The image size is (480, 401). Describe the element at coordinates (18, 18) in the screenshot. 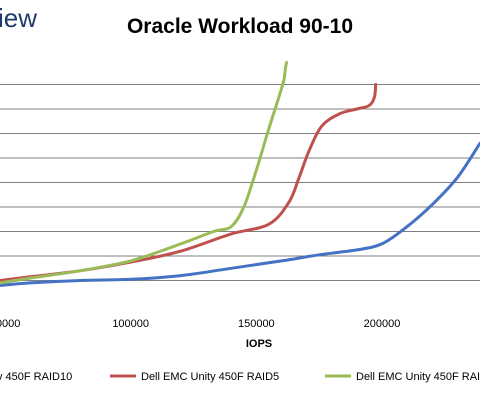

I see `logo-text: iew` at that location.